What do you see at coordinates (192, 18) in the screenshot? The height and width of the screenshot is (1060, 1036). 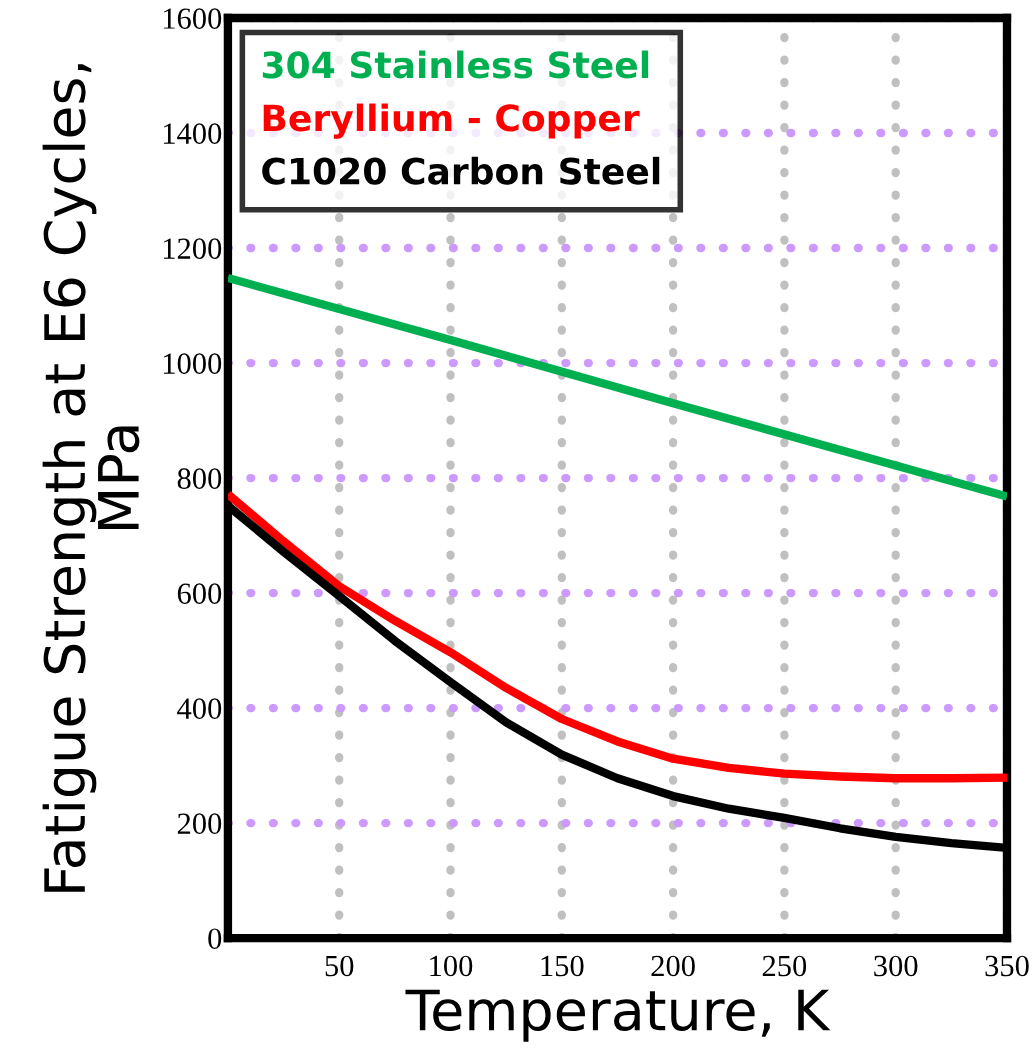 I see `y-tick-label: 1600` at bounding box center [192, 18].